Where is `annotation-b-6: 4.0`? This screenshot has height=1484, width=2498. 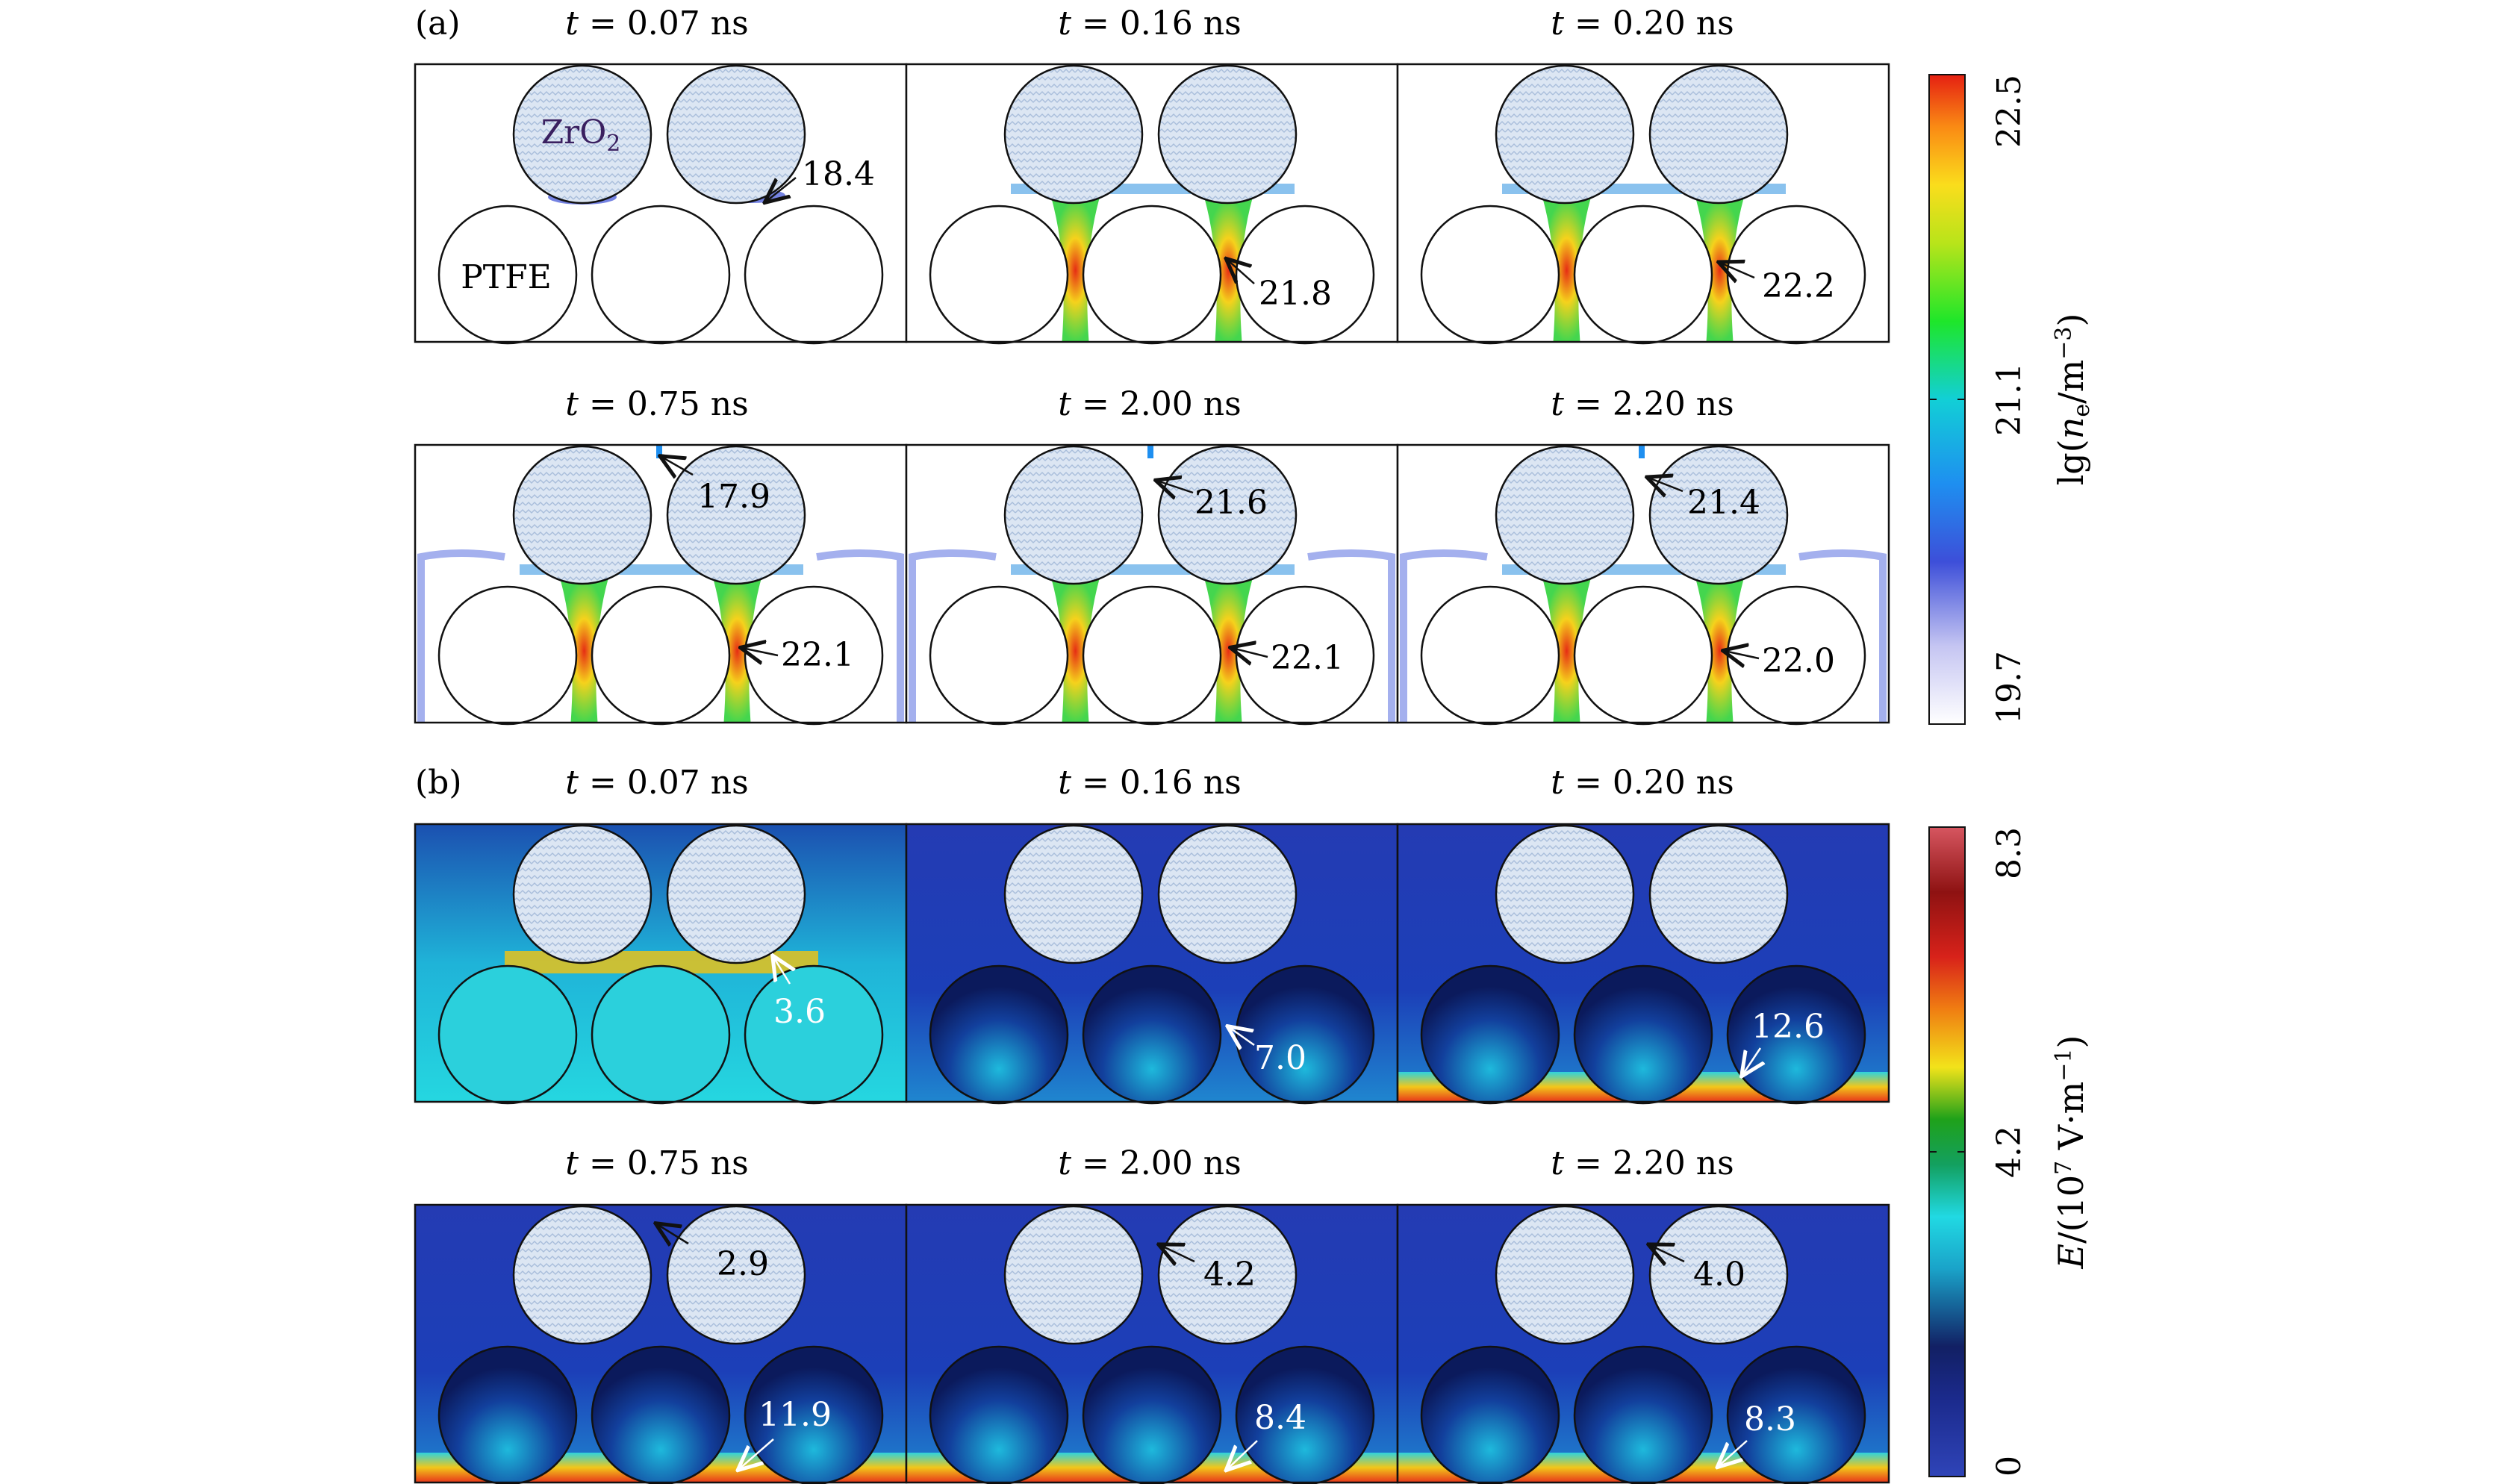
annotation-b-6: 4.0 is located at coordinates (1719, 1275).